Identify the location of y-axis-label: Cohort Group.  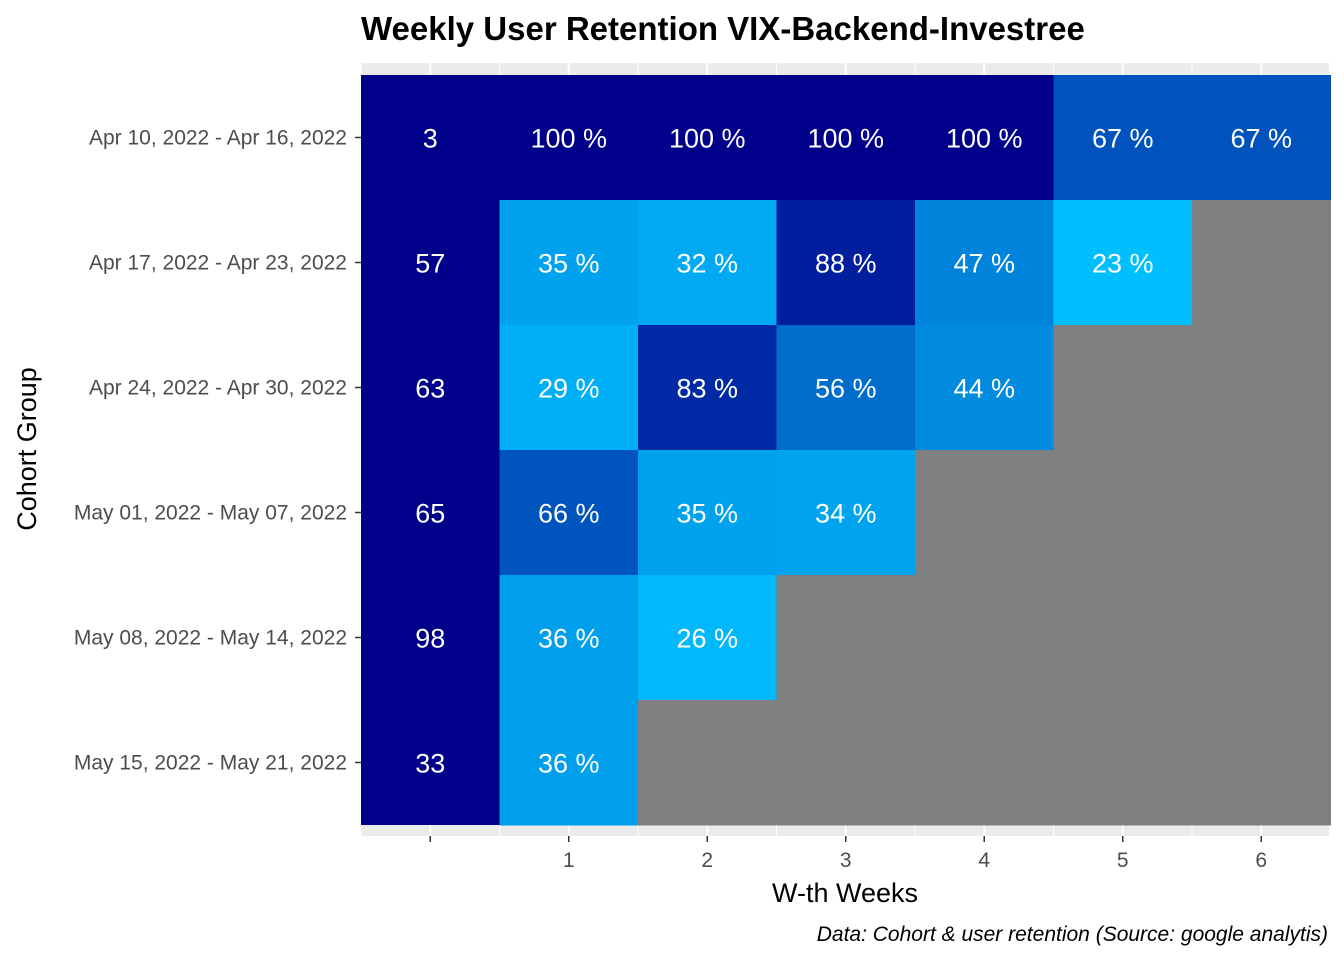
(27, 449).